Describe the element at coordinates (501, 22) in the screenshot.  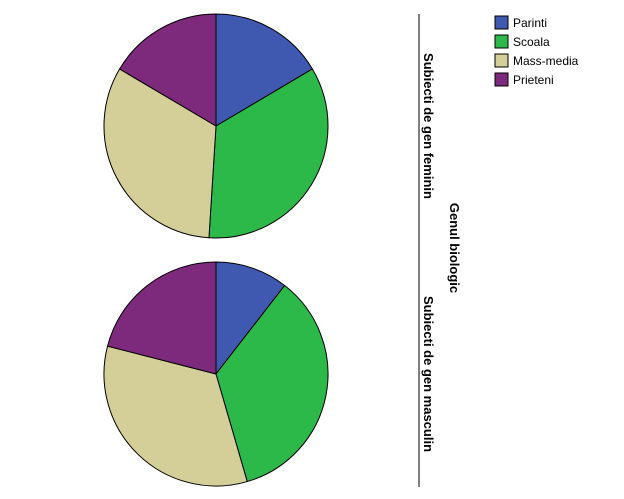
I see `legend-swatch-parinti` at that location.